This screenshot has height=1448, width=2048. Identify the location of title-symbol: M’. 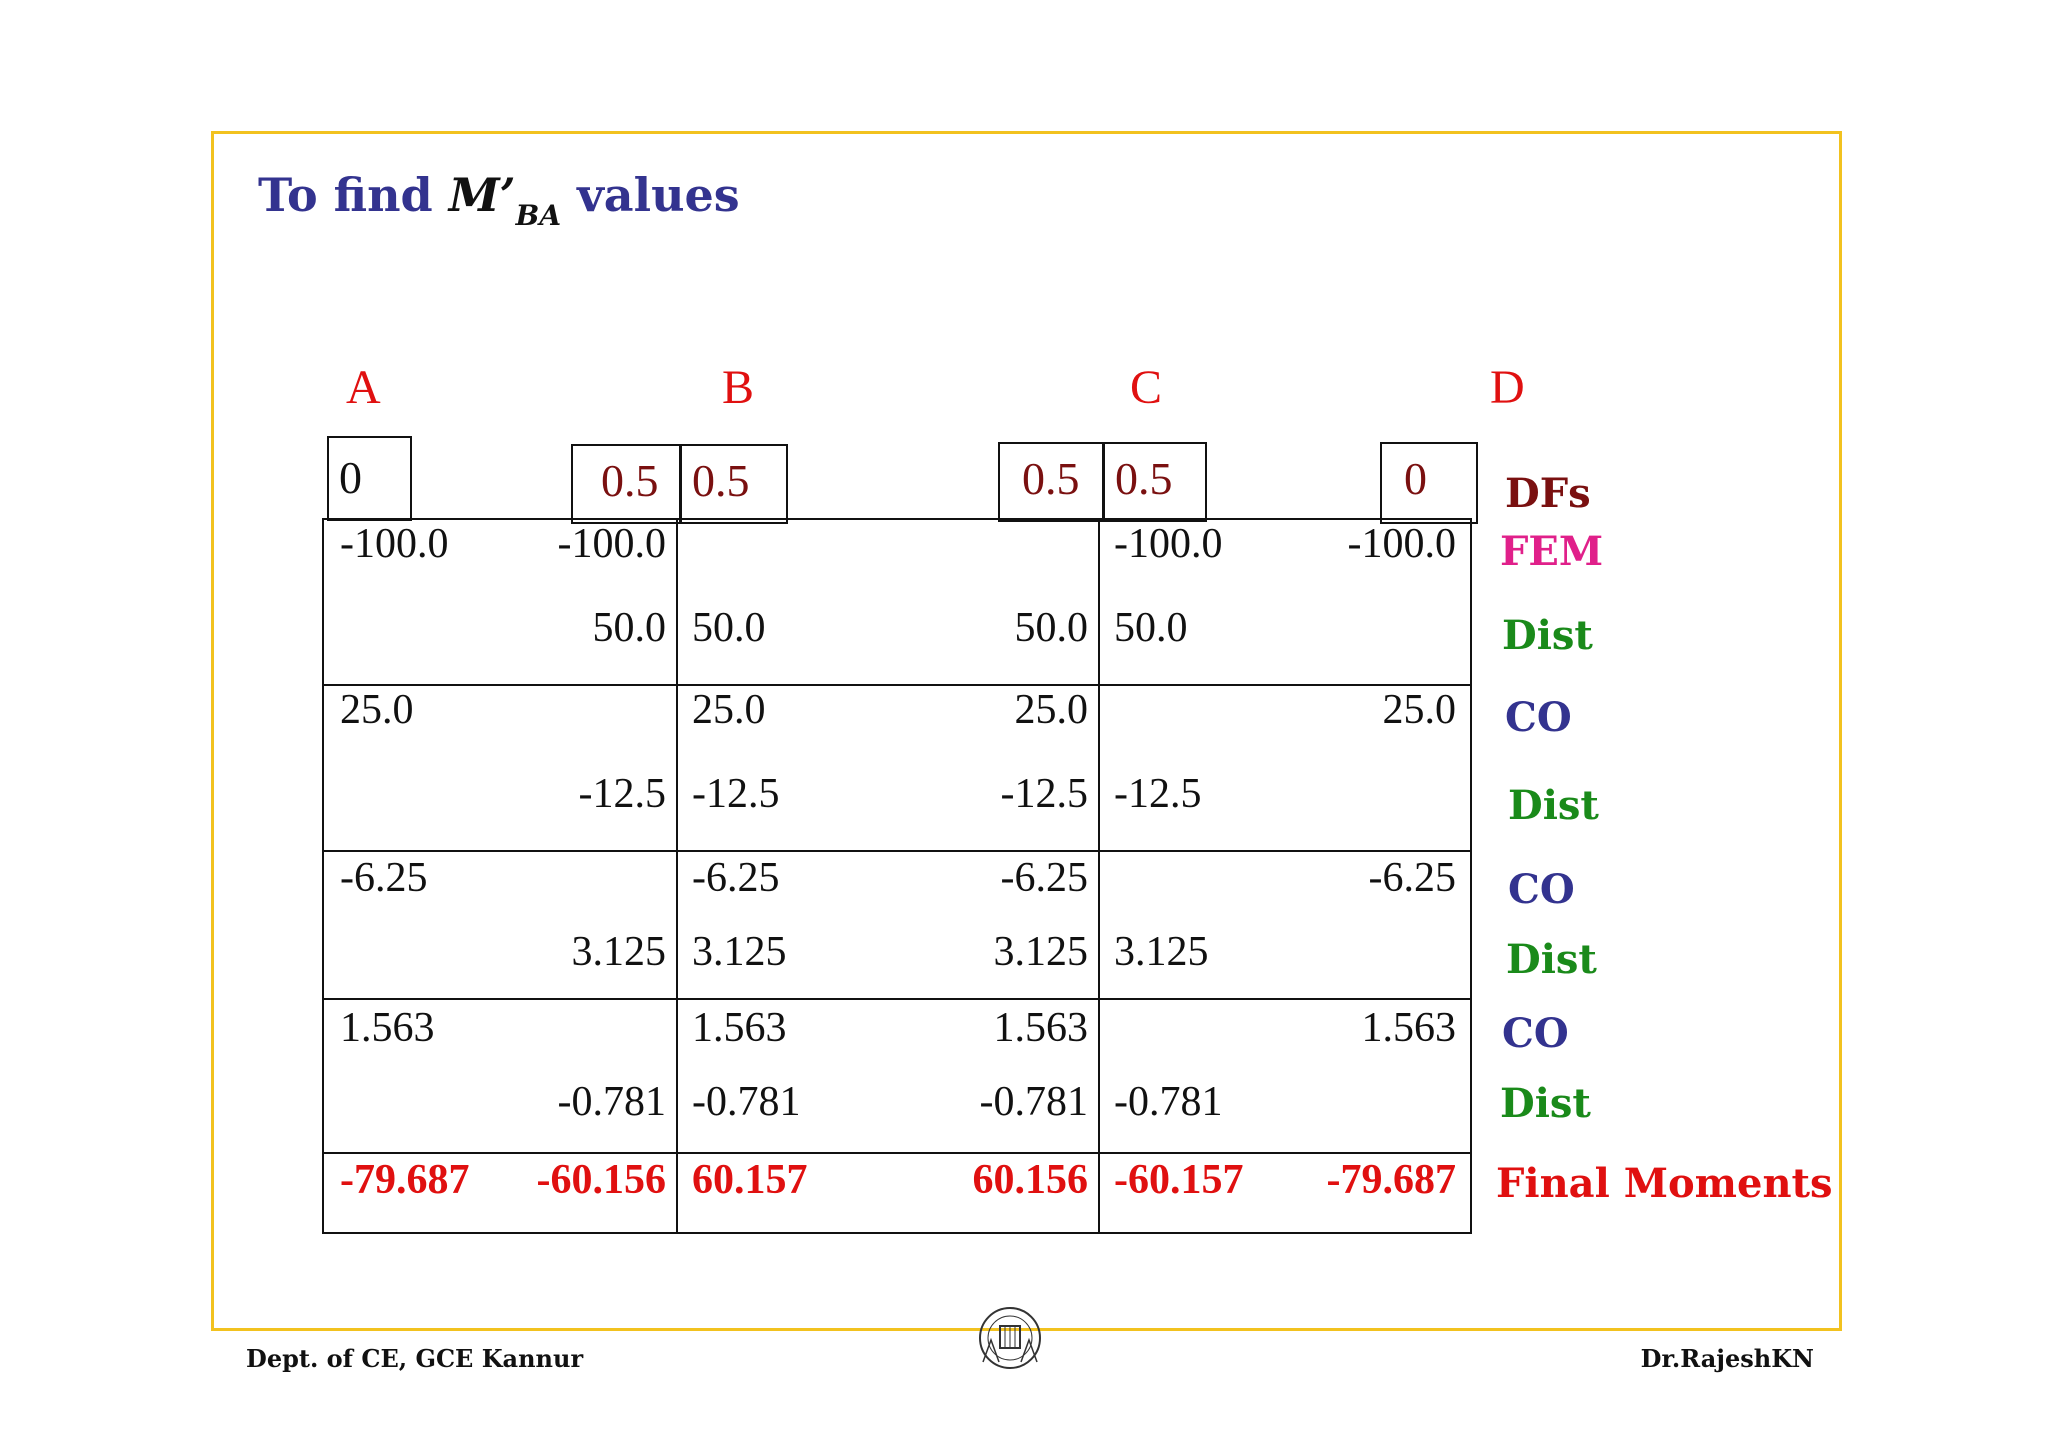
(482, 195).